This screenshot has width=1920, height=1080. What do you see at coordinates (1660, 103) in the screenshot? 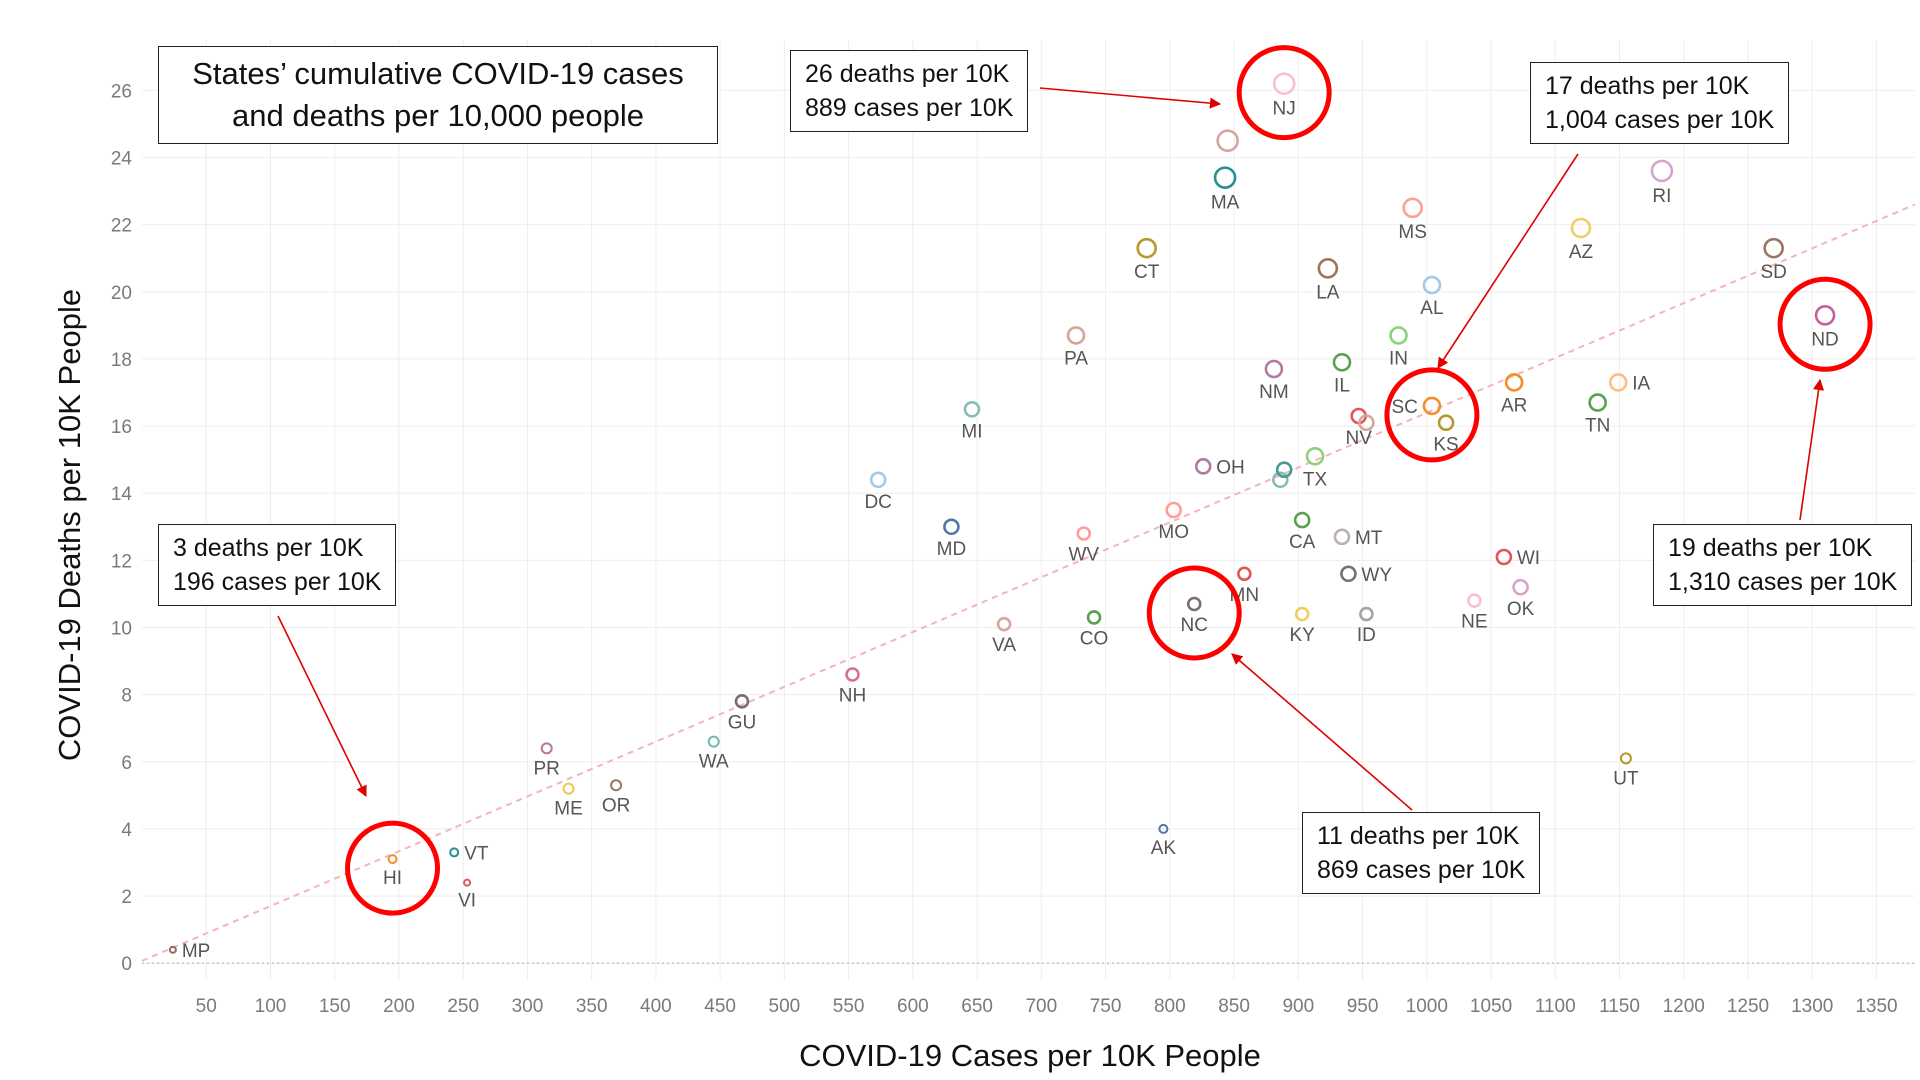
I see `callout-sc: 17 deaths per 10K 1,004 cases per 10K` at bounding box center [1660, 103].